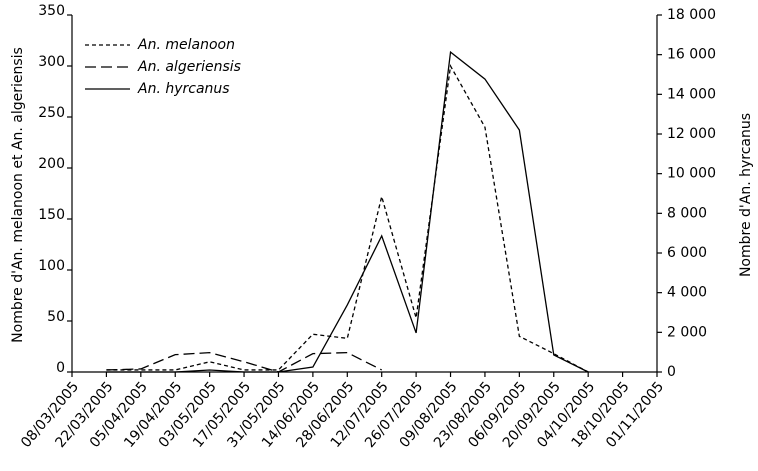  Describe the element at coordinates (244, 362) in the screenshot. I see `series-line` at that location.